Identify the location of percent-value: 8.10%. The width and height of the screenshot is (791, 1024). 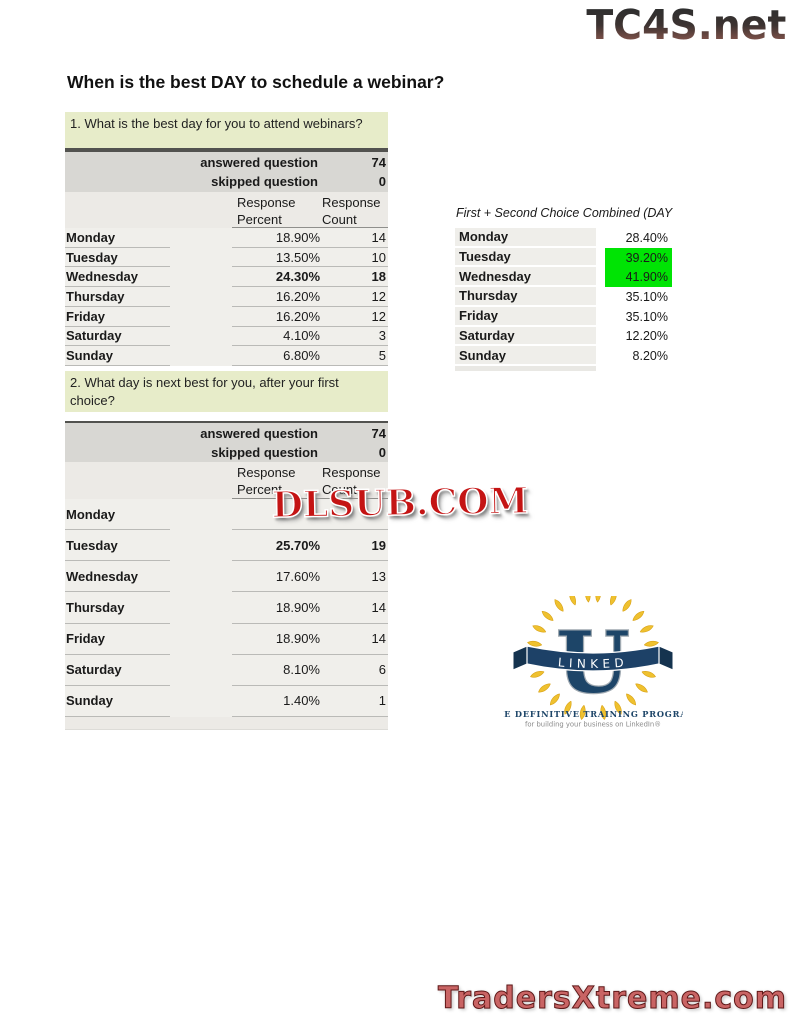
(301, 670).